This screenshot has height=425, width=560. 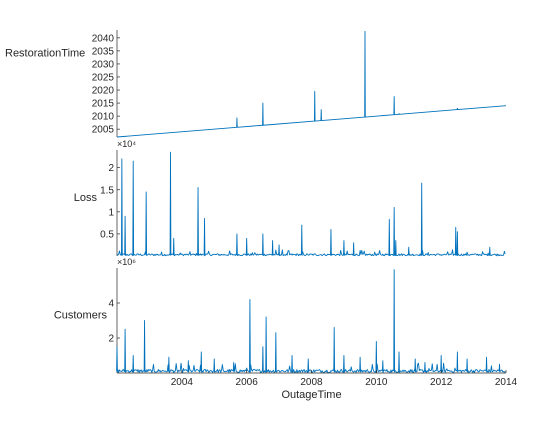 What do you see at coordinates (376, 382) in the screenshot?
I see `x-tick-label: 2010` at bounding box center [376, 382].